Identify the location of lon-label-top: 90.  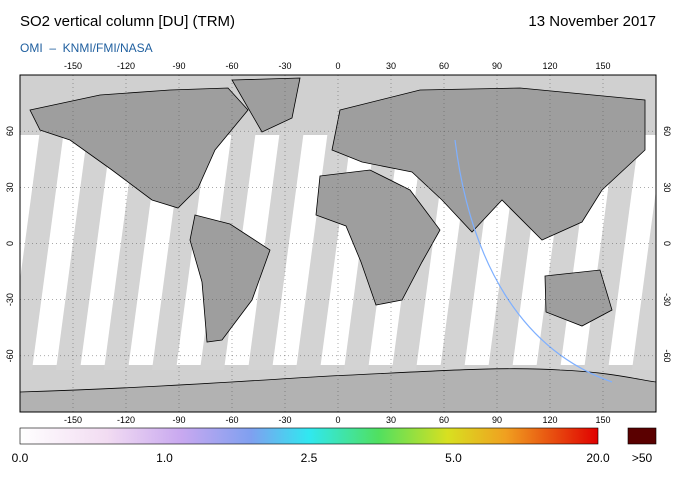
(497, 66).